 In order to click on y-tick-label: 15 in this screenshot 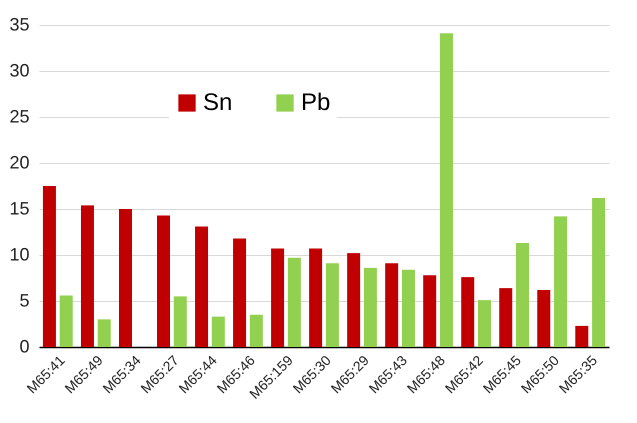, I will do `click(19, 208)`.